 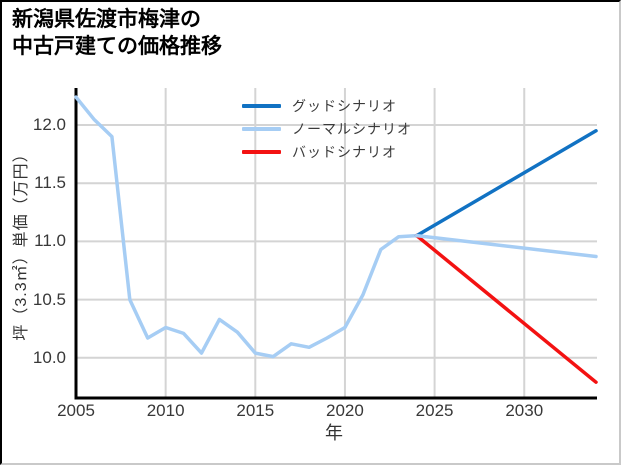 I want to click on y-tick-label-11.5: 11.5, so click(x=50, y=183).